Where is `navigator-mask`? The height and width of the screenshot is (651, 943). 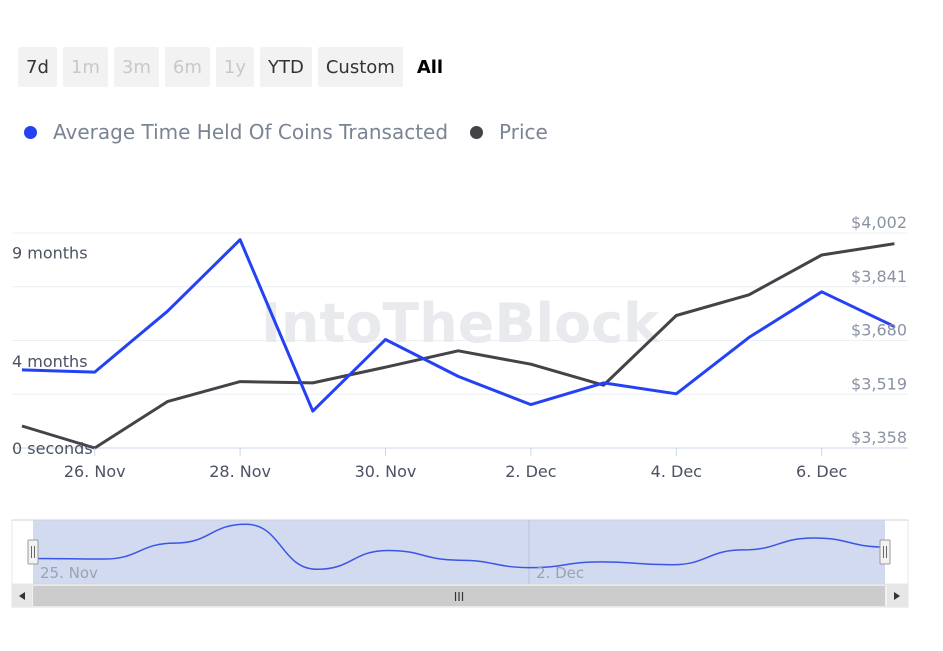
navigator-mask is located at coordinates (459, 552).